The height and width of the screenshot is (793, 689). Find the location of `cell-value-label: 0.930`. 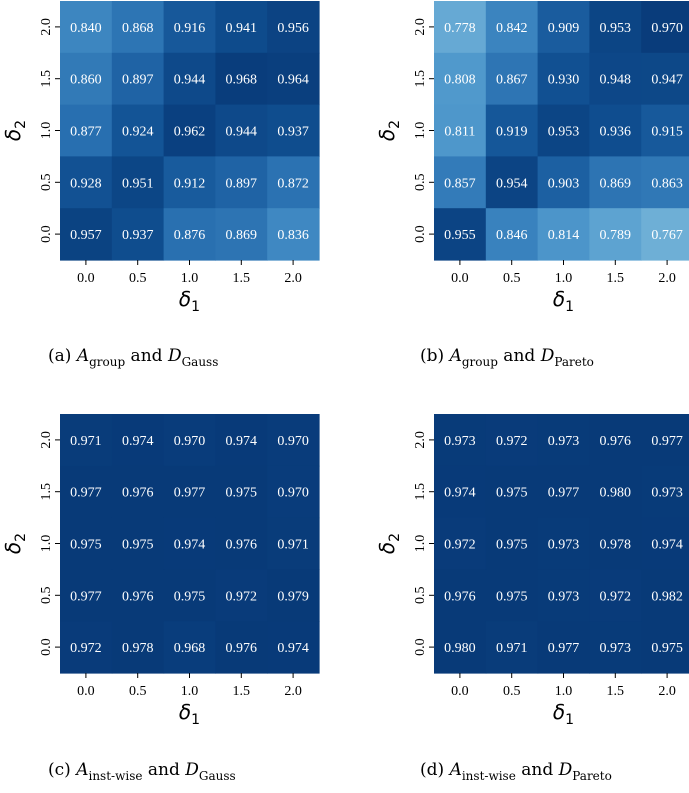

cell-value-label: 0.930 is located at coordinates (564, 80).